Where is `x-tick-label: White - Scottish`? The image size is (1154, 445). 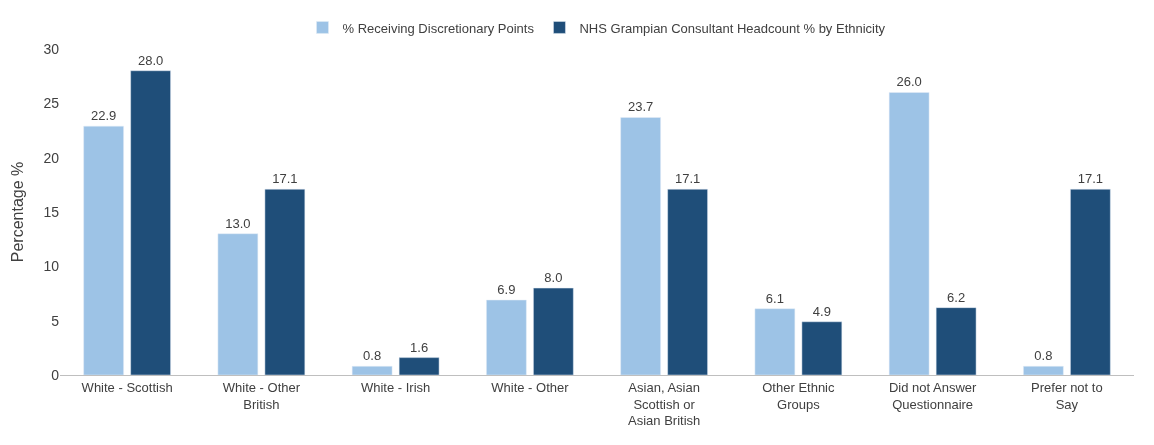
x-tick-label: White - Scottish is located at coordinates (127, 387).